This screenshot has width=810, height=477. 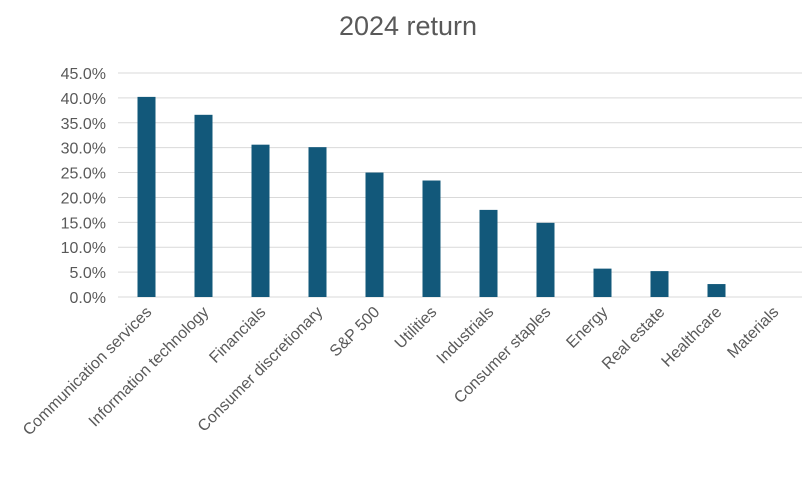 I want to click on y-tick-label: 5.0%, so click(x=88, y=273).